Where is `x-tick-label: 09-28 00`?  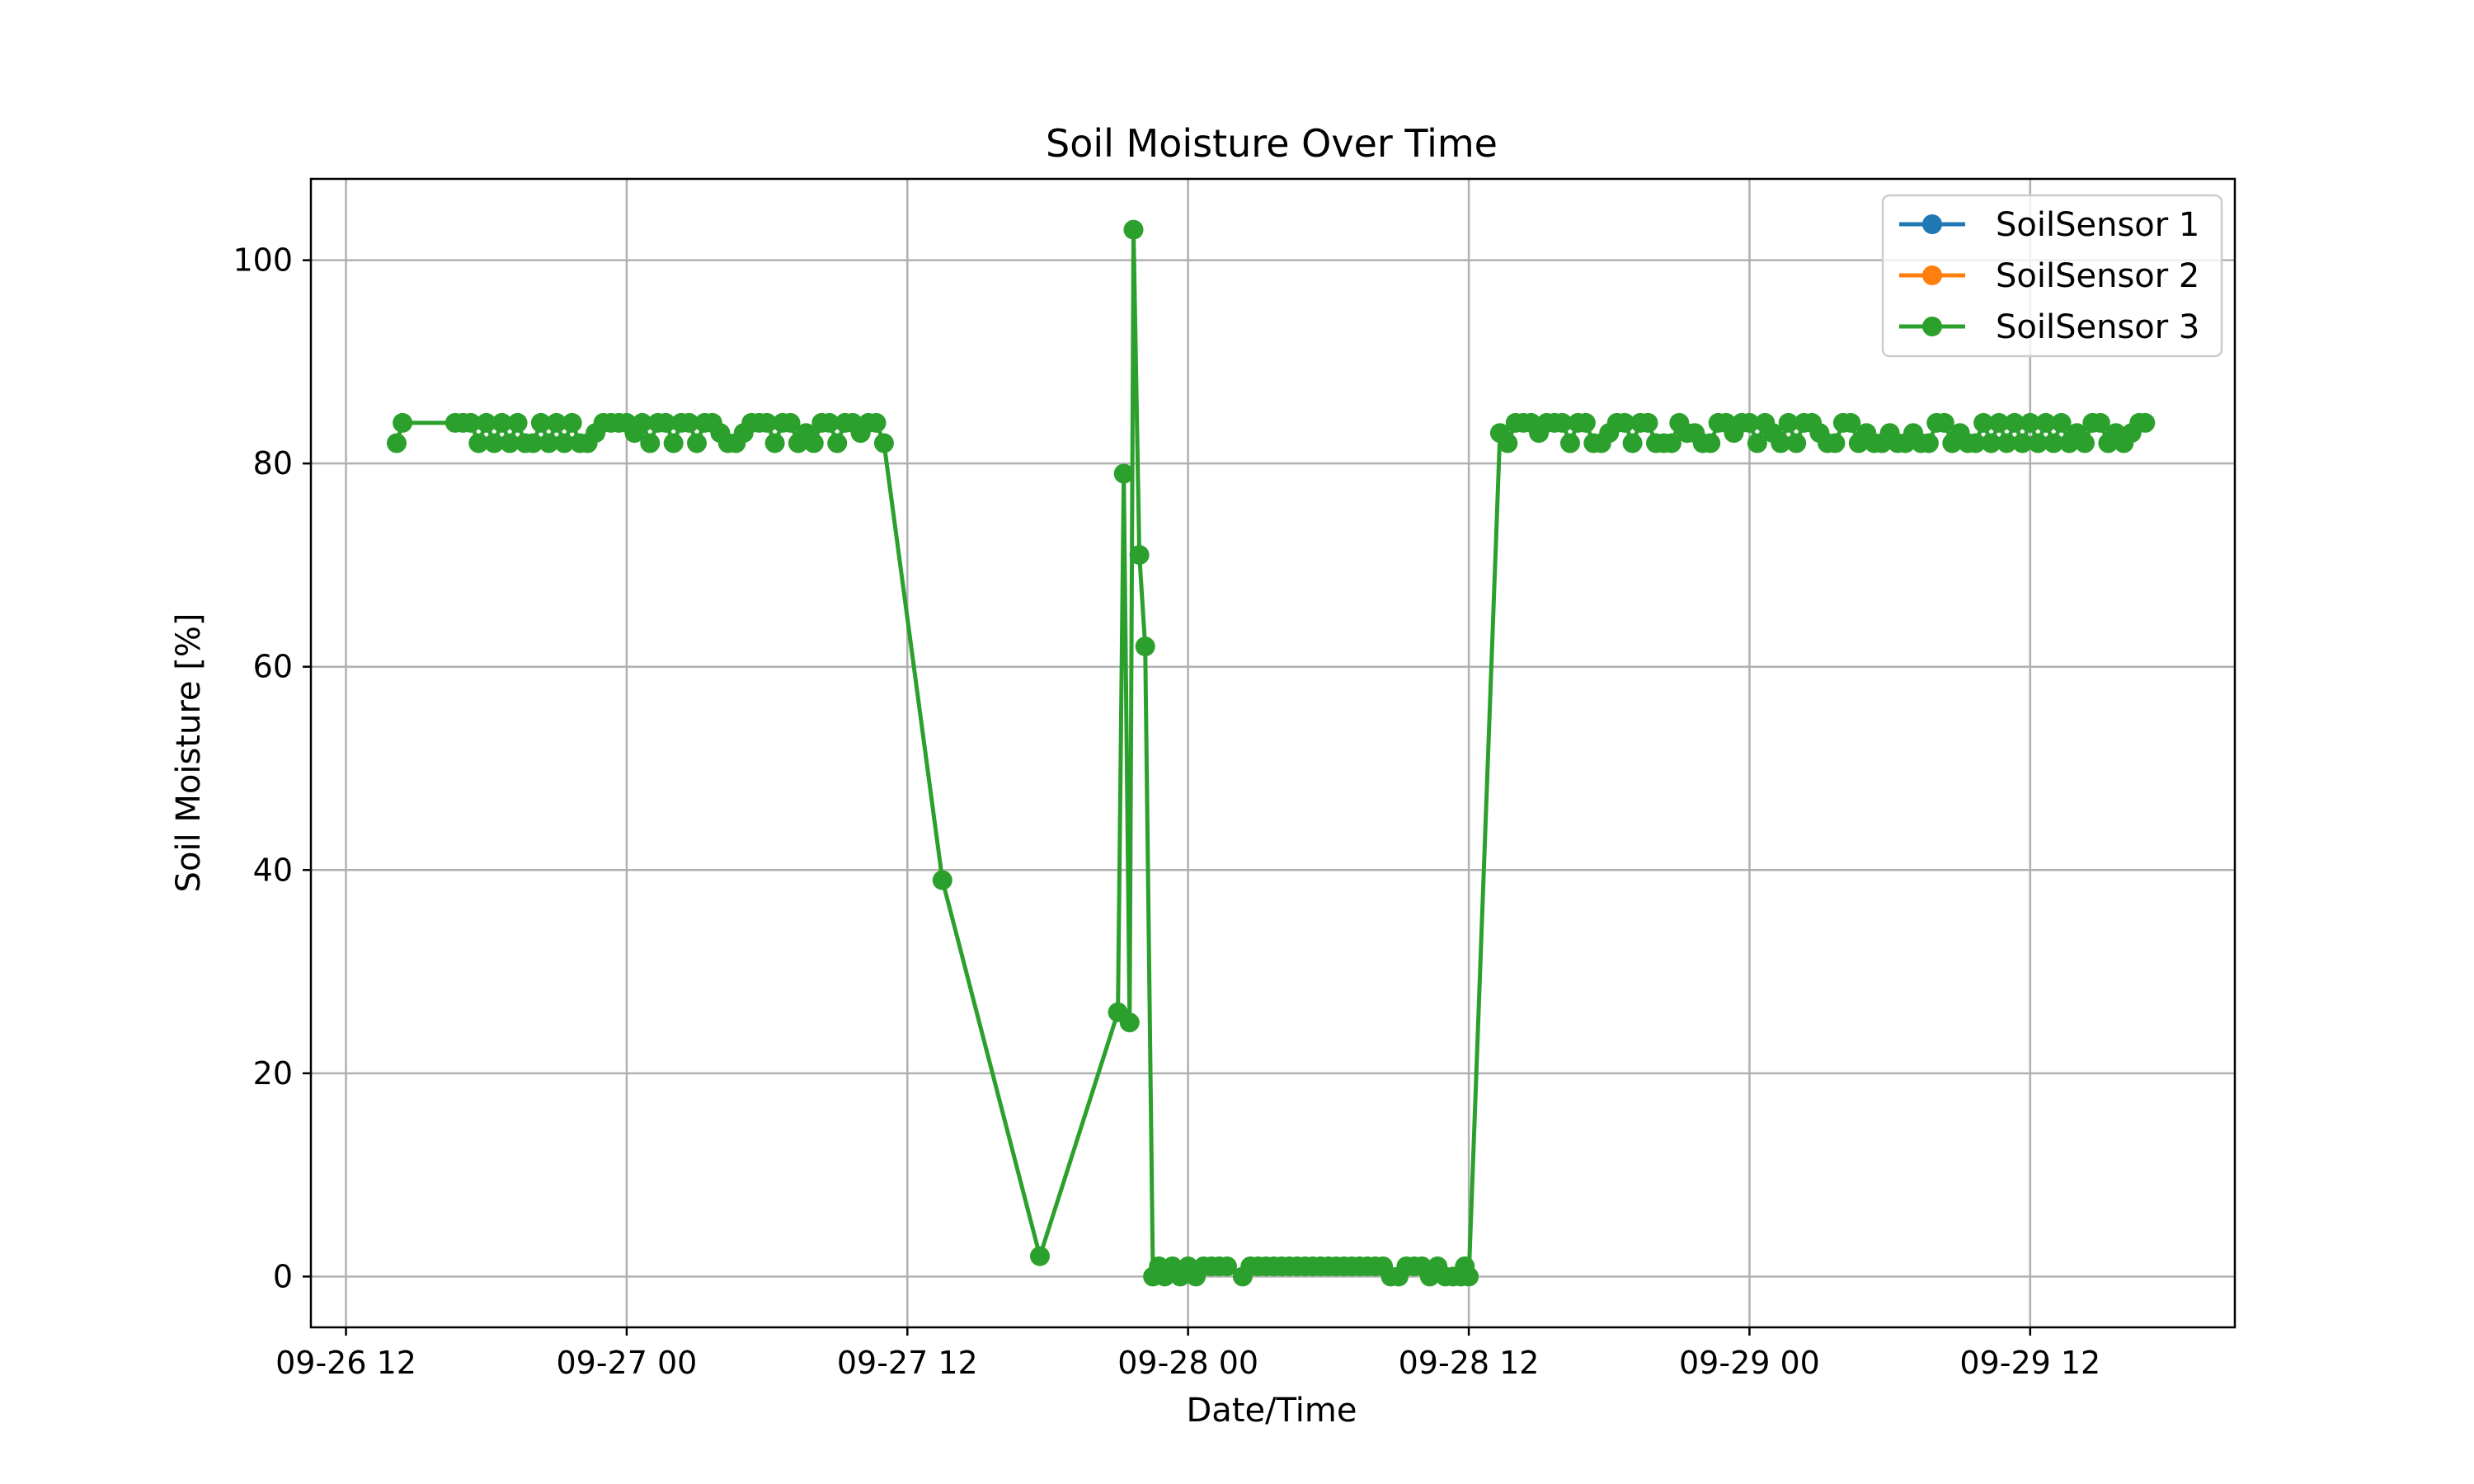
x-tick-label: 09-28 00 is located at coordinates (1187, 1363).